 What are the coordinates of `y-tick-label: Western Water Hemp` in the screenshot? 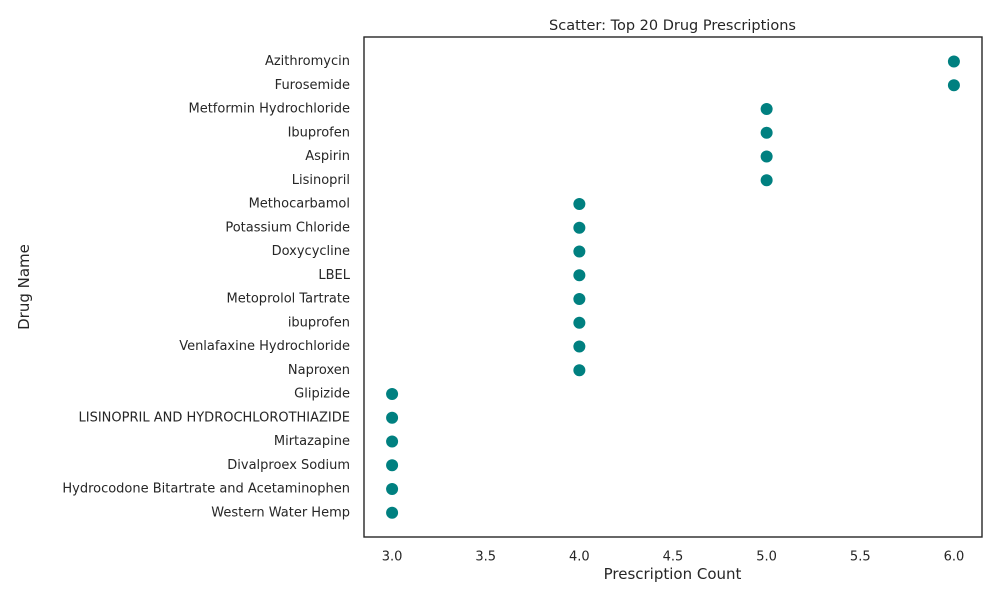 It's located at (280, 512).